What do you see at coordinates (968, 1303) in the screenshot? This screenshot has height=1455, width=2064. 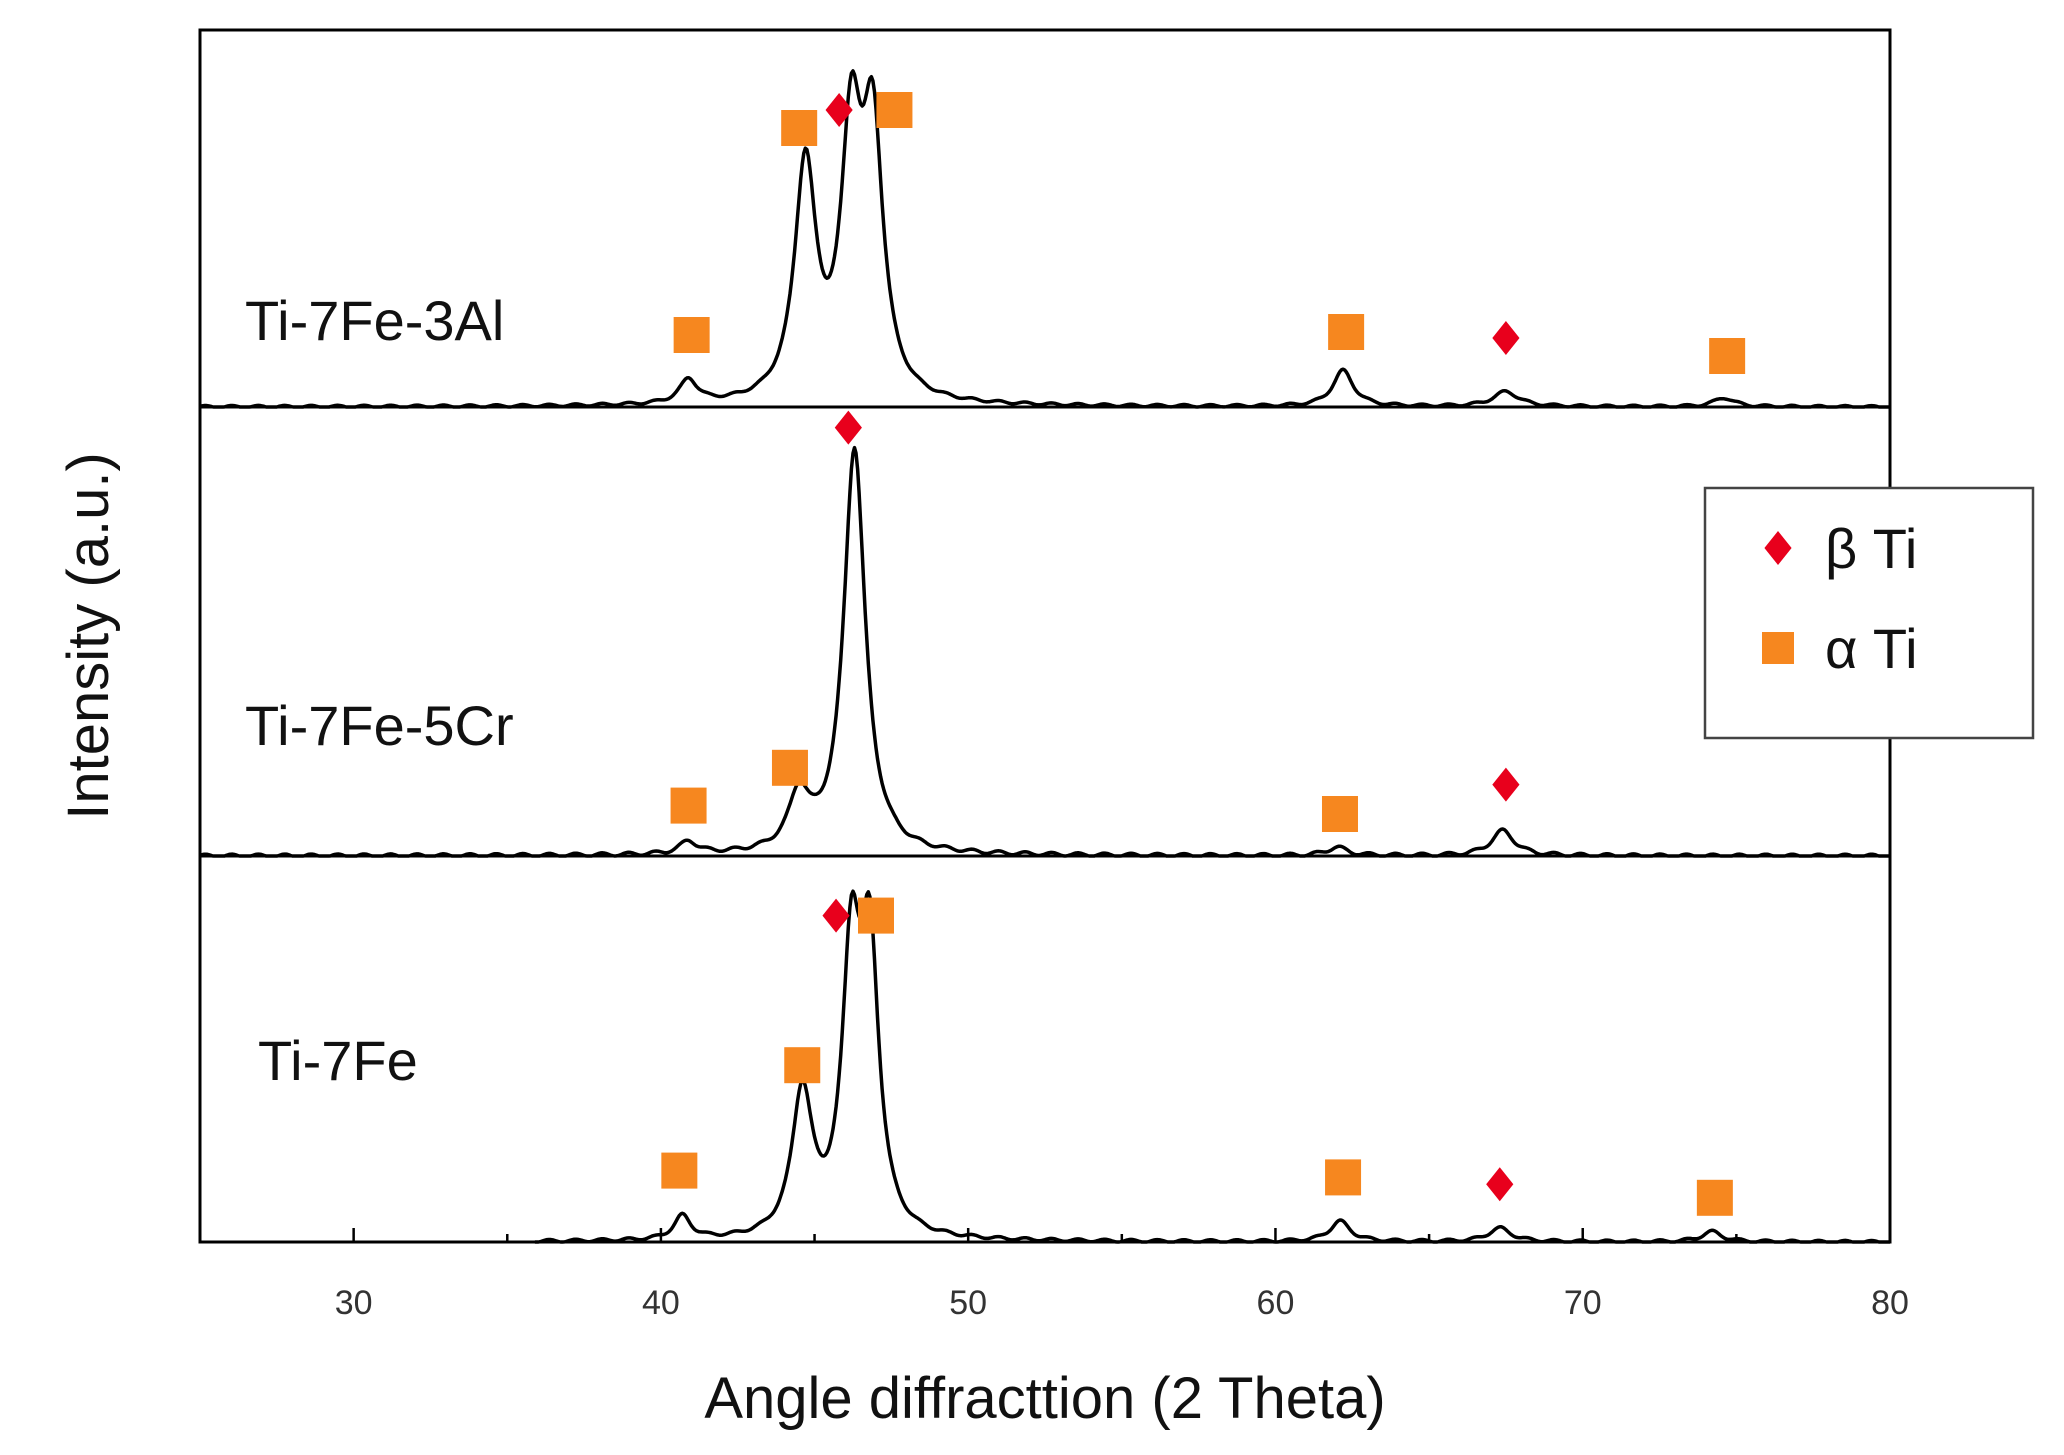 I see `x-tick-label: 50` at bounding box center [968, 1303].